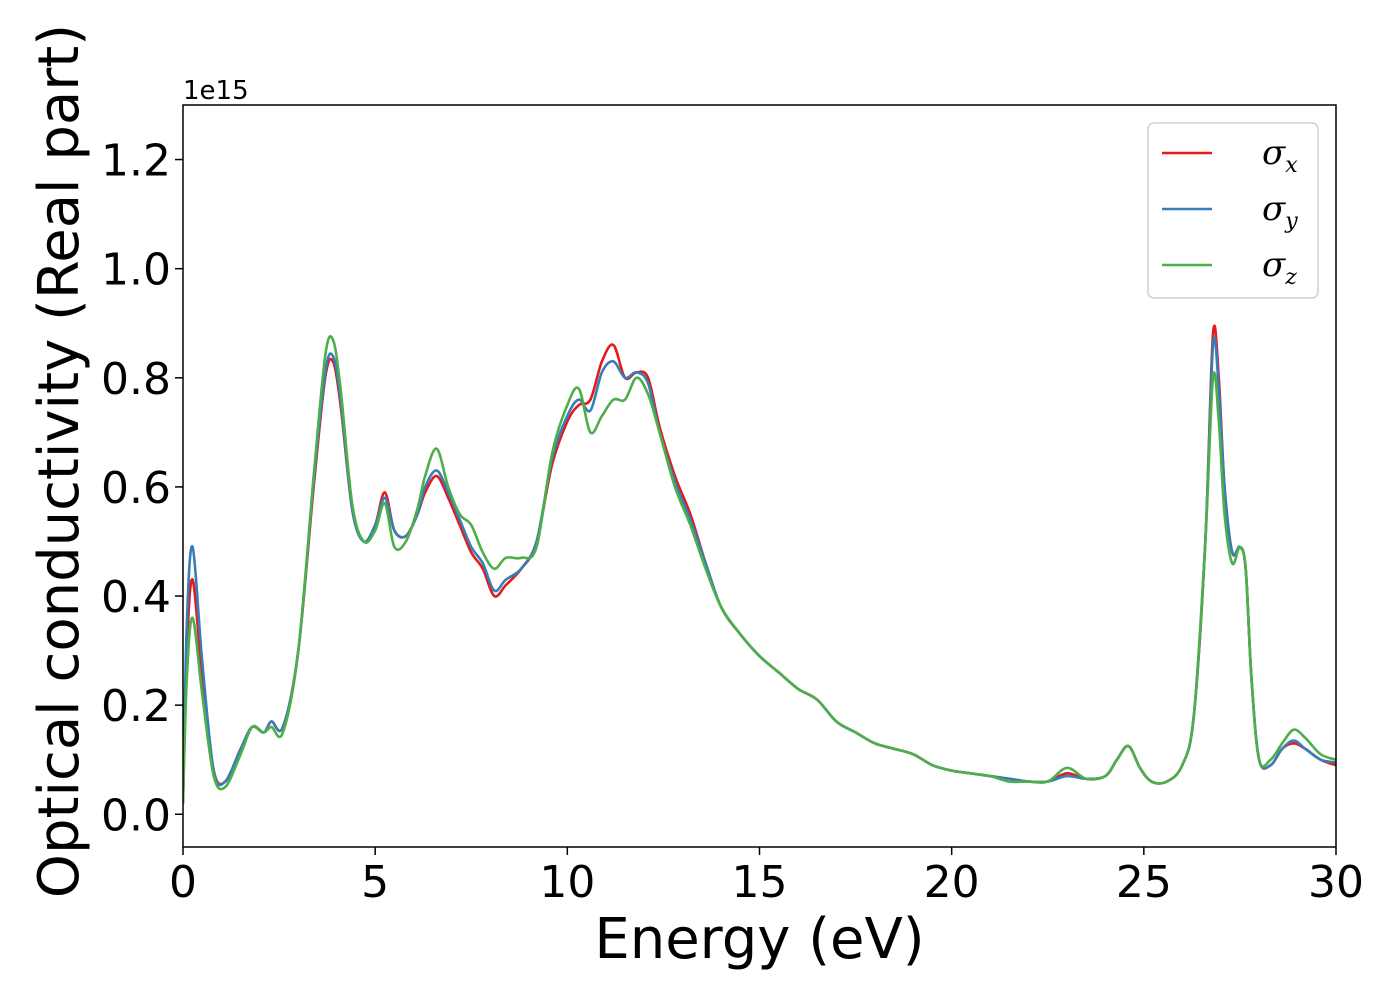 The image size is (1400, 1000). I want to click on y-tick-label: 1.2, so click(136, 161).